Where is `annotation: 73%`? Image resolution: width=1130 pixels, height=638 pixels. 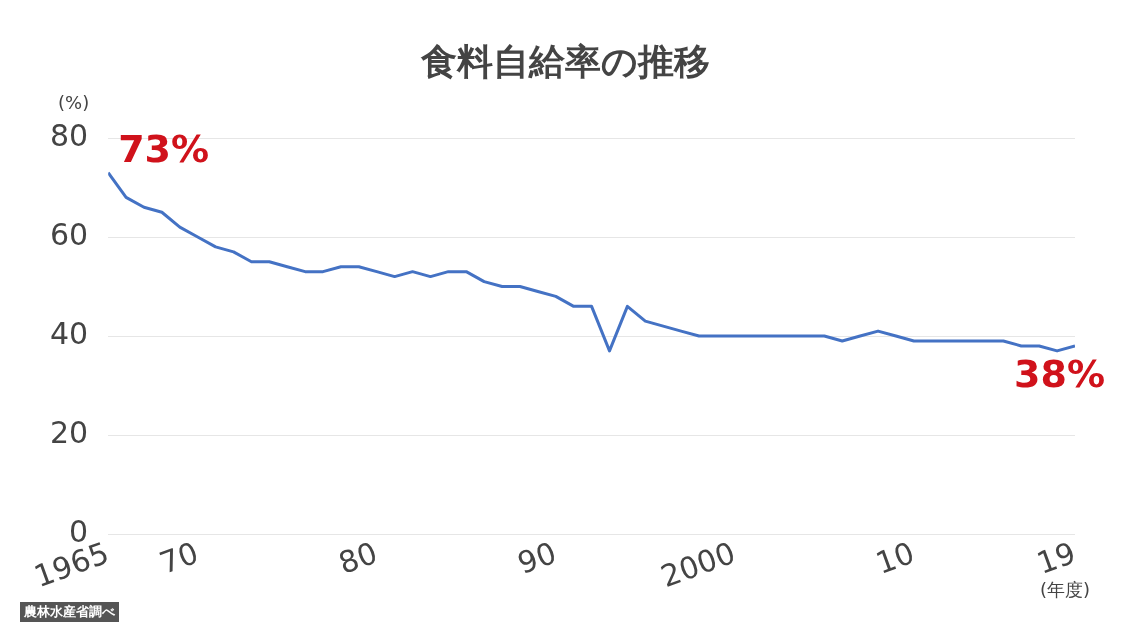 annotation: 73% is located at coordinates (164, 148).